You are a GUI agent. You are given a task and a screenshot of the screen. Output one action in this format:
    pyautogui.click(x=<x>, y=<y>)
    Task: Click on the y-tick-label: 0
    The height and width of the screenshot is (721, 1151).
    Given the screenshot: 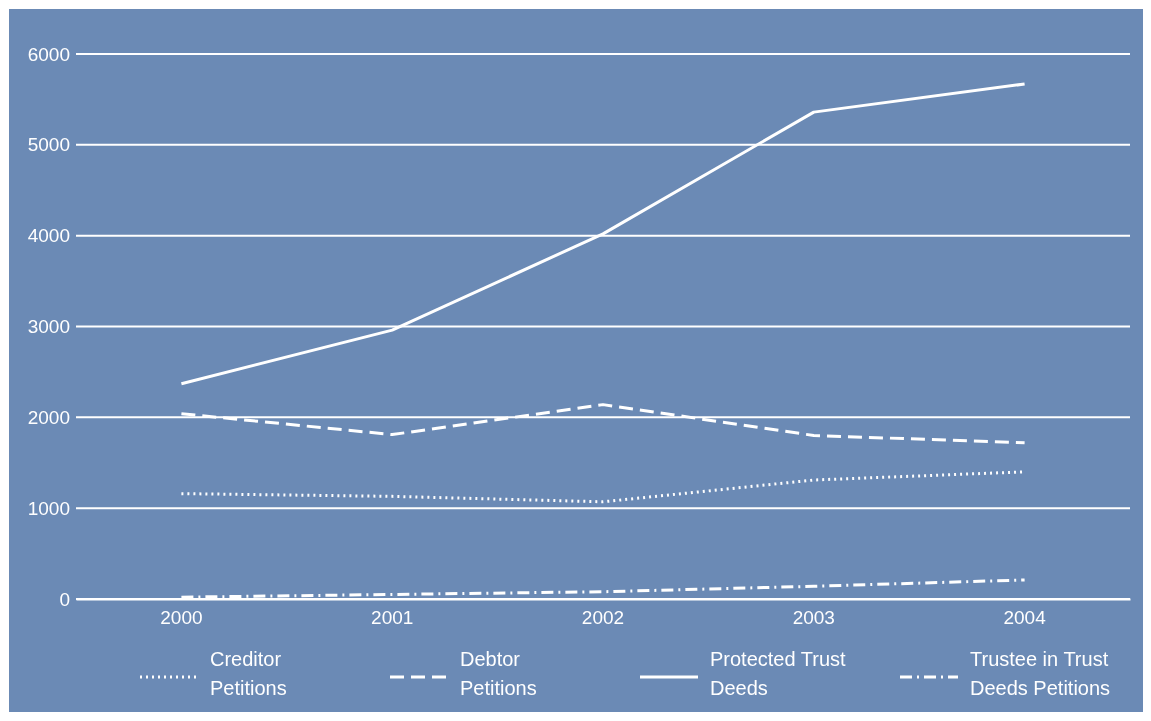 What is the action you would take?
    pyautogui.click(x=64, y=599)
    